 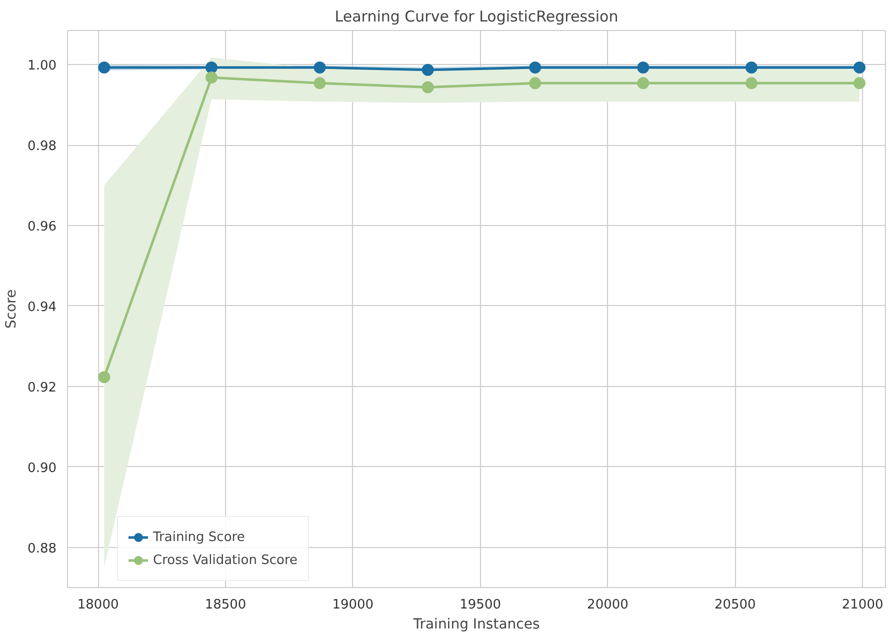 I want to click on y-tick-label: 0.90, so click(x=42, y=468).